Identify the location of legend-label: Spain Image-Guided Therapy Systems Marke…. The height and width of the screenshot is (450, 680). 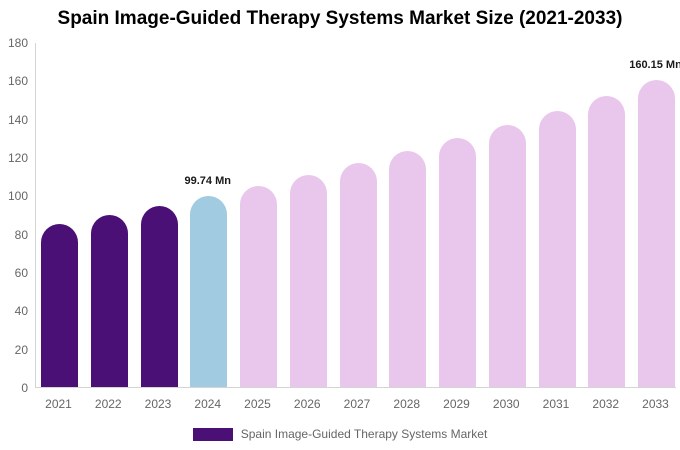
(364, 434).